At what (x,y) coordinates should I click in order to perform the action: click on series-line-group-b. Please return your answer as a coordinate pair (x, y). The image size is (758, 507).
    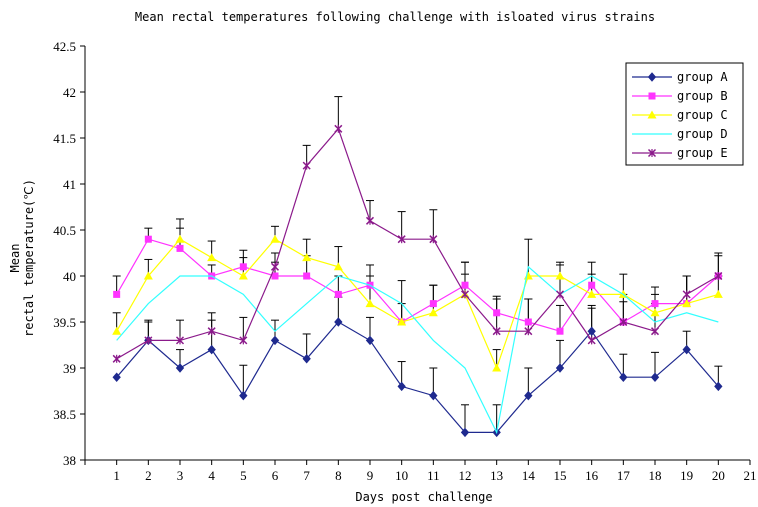
    Looking at the image, I should click on (417, 285).